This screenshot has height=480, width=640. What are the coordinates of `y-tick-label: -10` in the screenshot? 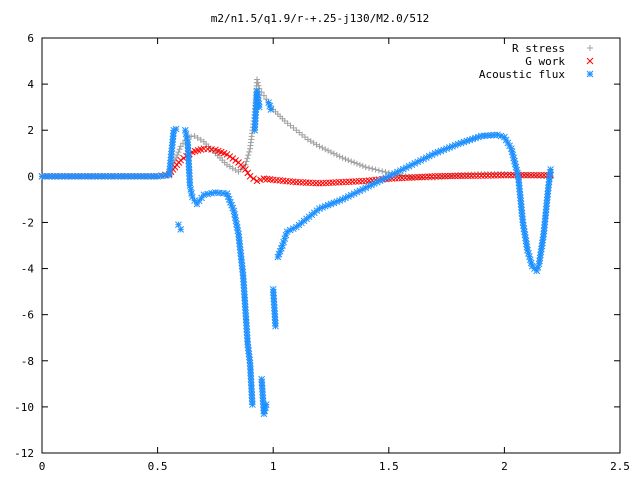 It's located at (24, 407).